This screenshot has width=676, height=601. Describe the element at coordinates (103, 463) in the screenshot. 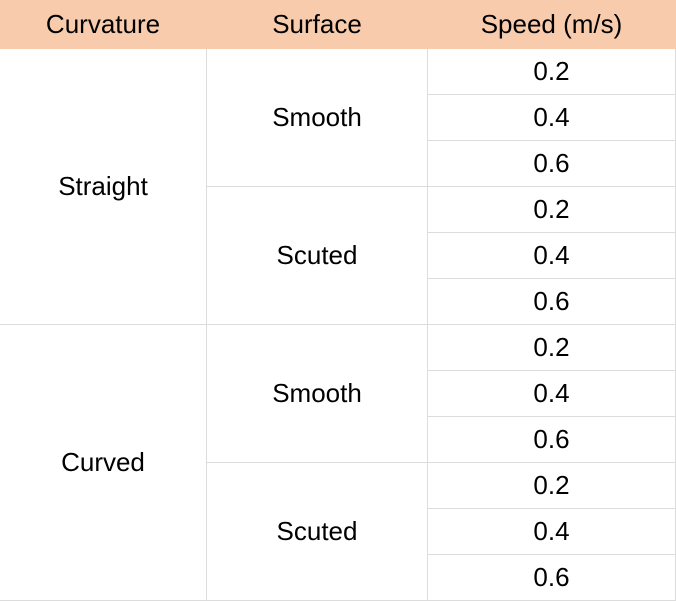

I see `curvature-cell: Curved` at that location.